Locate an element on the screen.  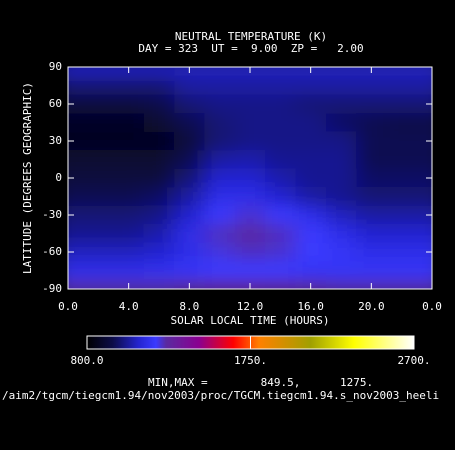
x-tick-label: 16.0 is located at coordinates (310, 306).